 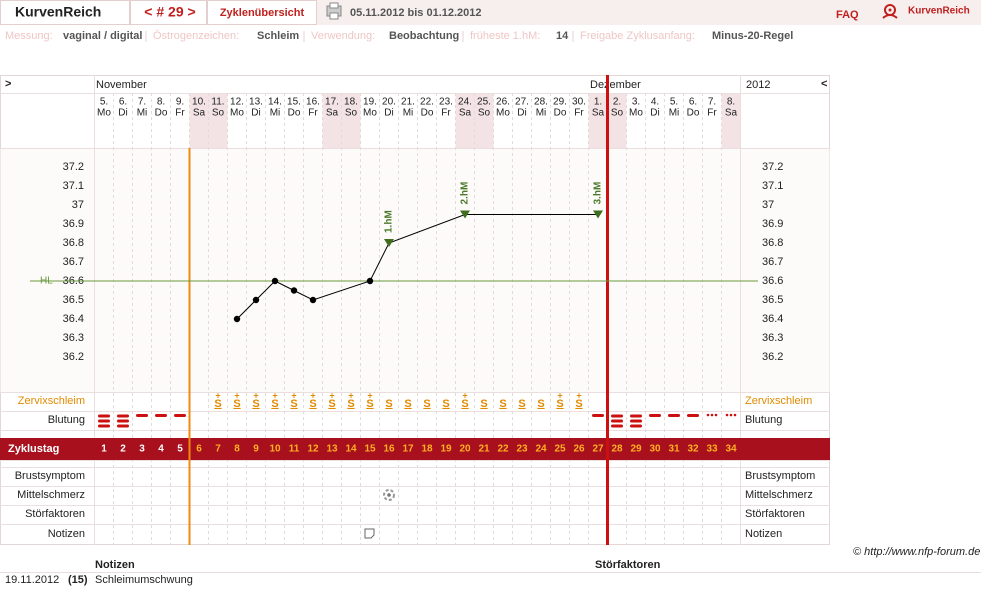 What do you see at coordinates (55, 514) in the screenshot?
I see `row-label: Störfaktoren` at bounding box center [55, 514].